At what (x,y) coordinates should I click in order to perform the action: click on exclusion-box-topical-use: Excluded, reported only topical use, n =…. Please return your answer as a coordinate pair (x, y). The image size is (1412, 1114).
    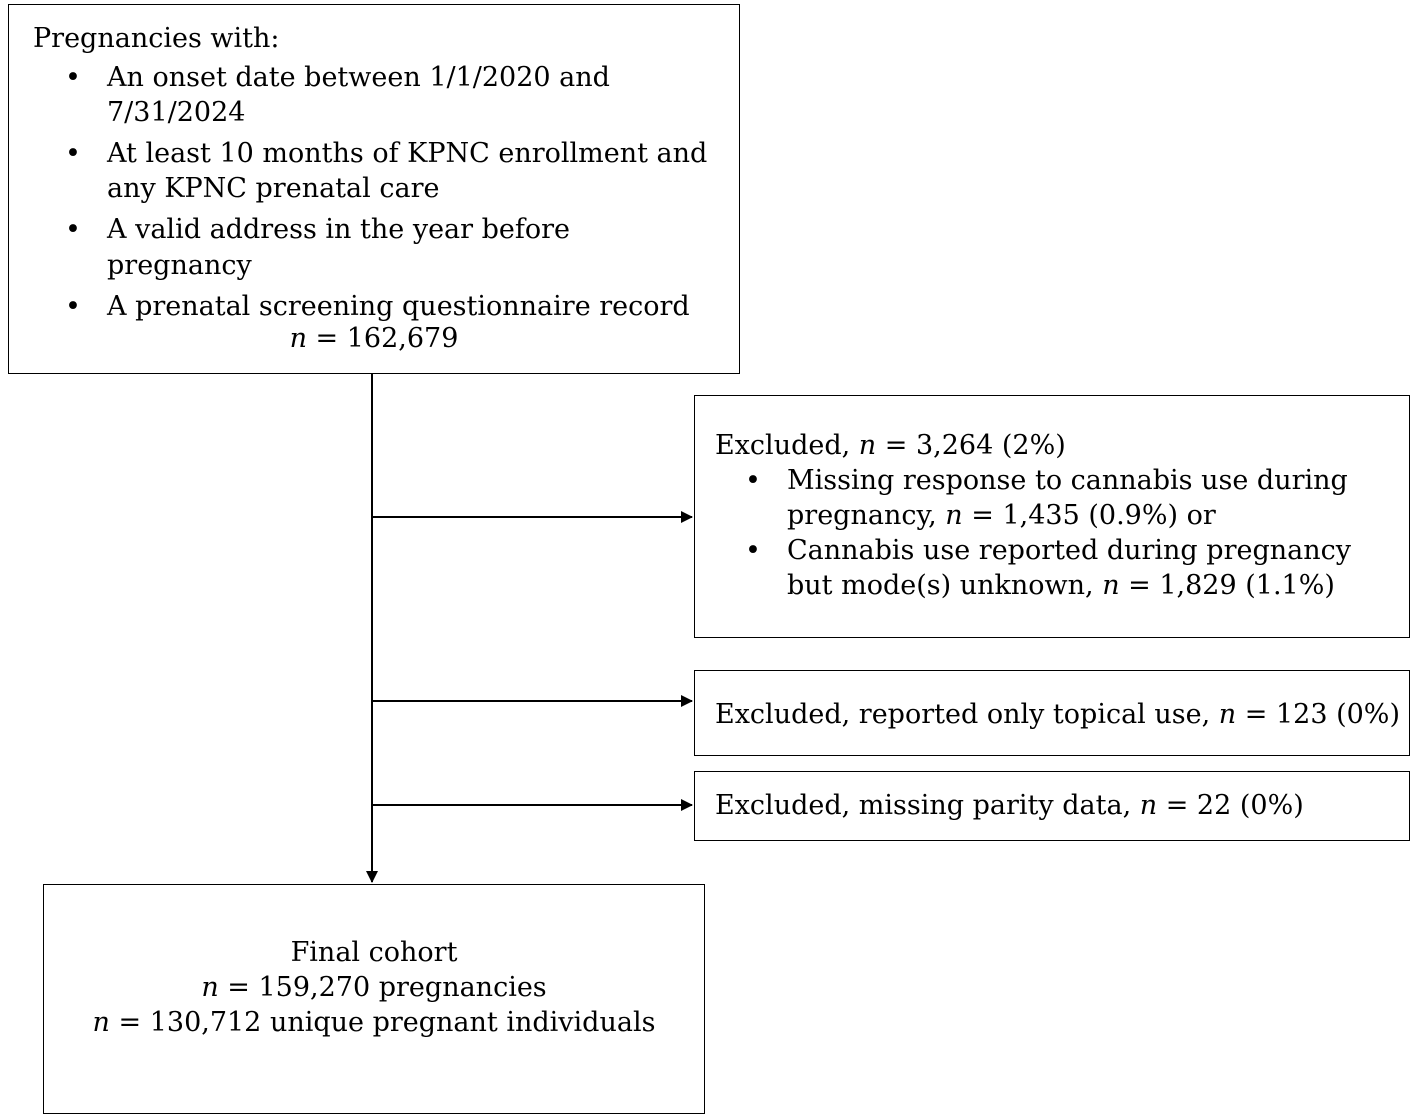
    Looking at the image, I should click on (1052, 713).